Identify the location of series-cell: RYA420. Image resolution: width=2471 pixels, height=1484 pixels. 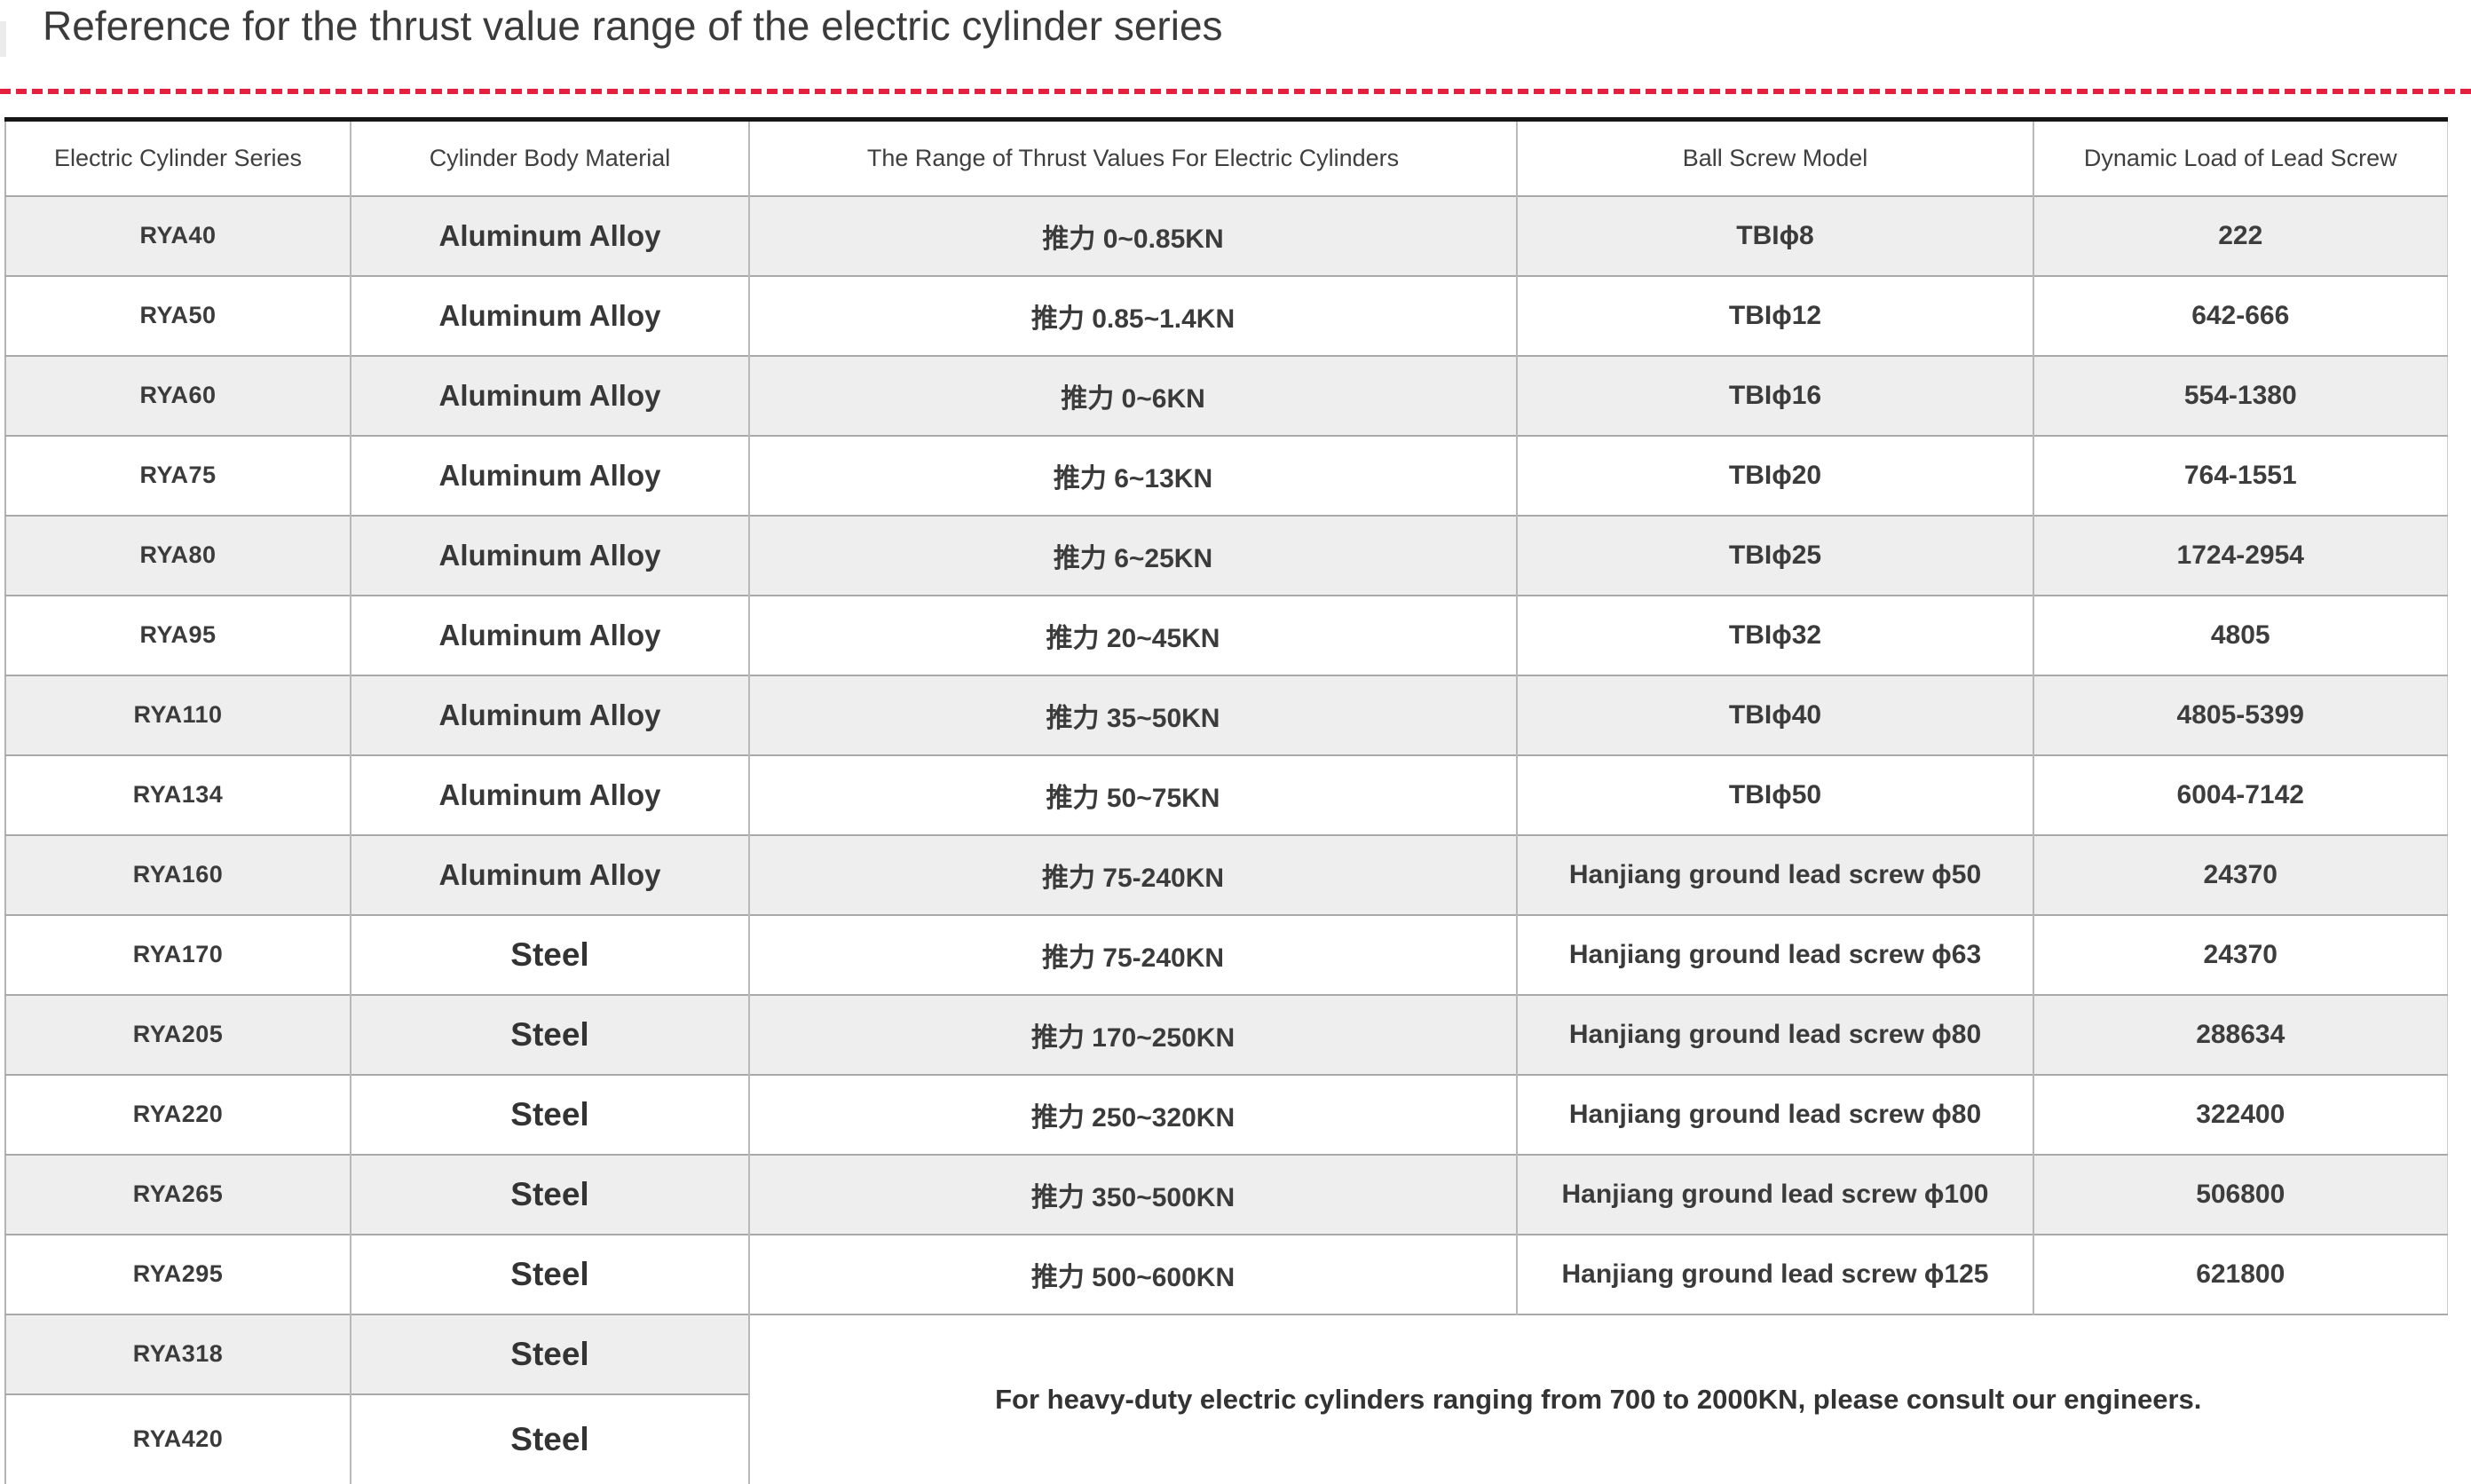
(178, 1439).